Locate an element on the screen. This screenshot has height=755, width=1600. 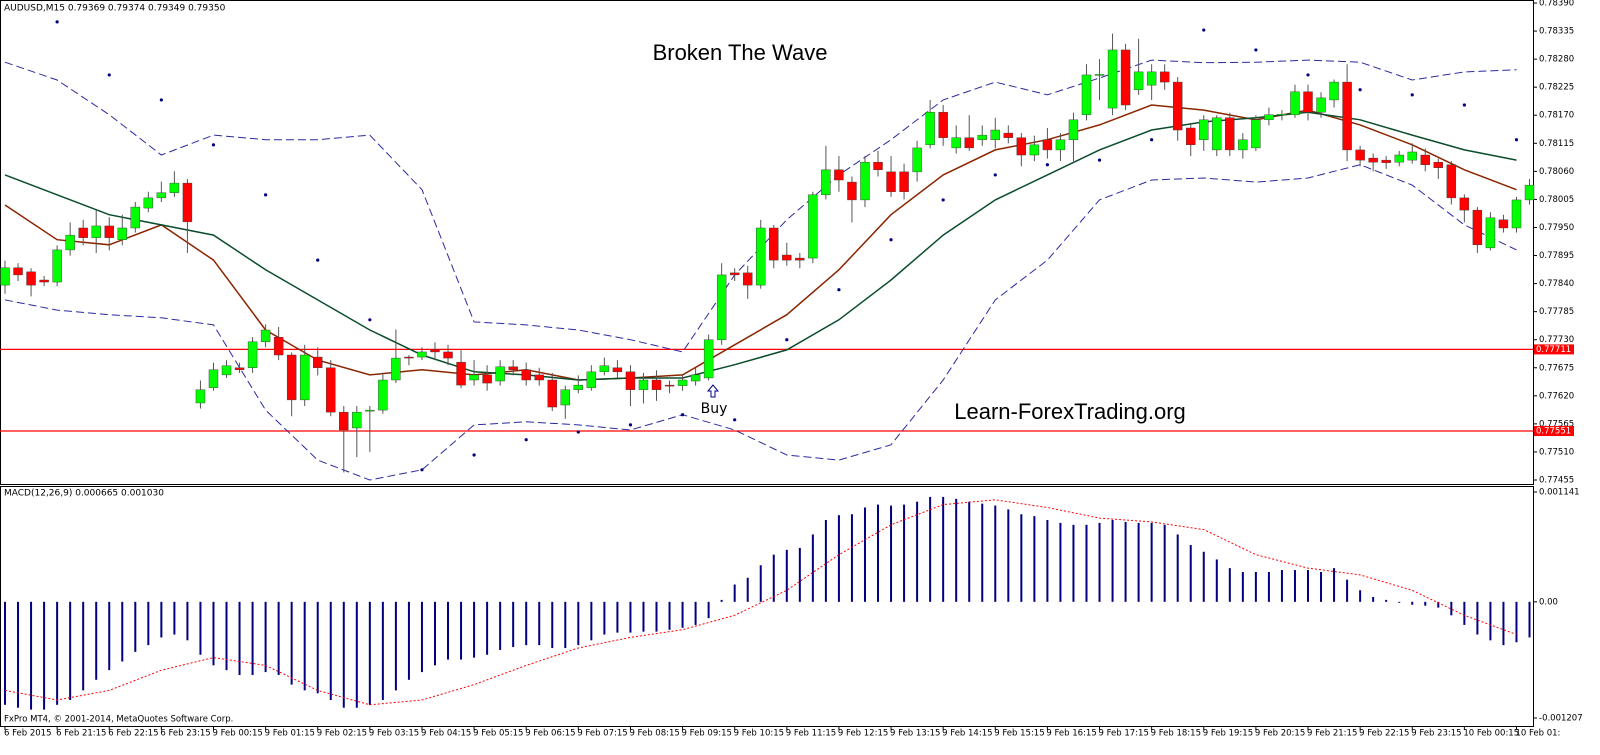
x-tick-label: 9 Feb 16:15 is located at coordinates (1071, 734).